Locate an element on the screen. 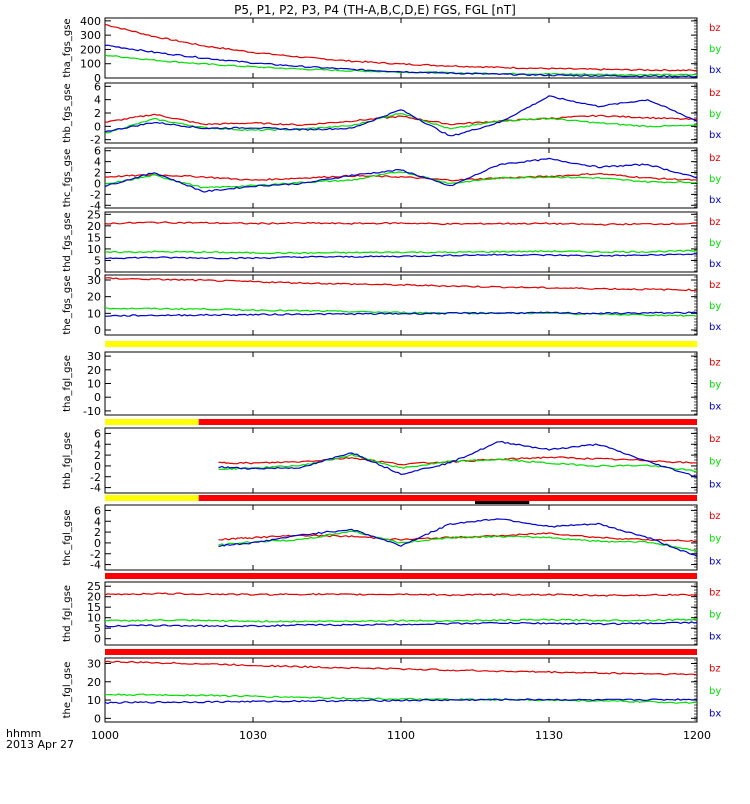  panel-ylabel: the_fgs_gse is located at coordinates (67, 304).